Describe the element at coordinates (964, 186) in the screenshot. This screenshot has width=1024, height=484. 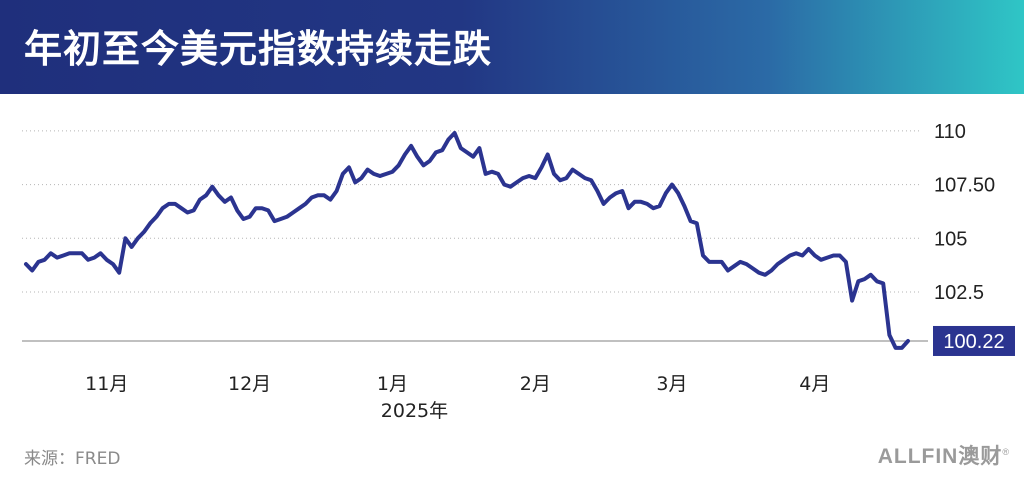
I see `y-tick-label: 107.50` at that location.